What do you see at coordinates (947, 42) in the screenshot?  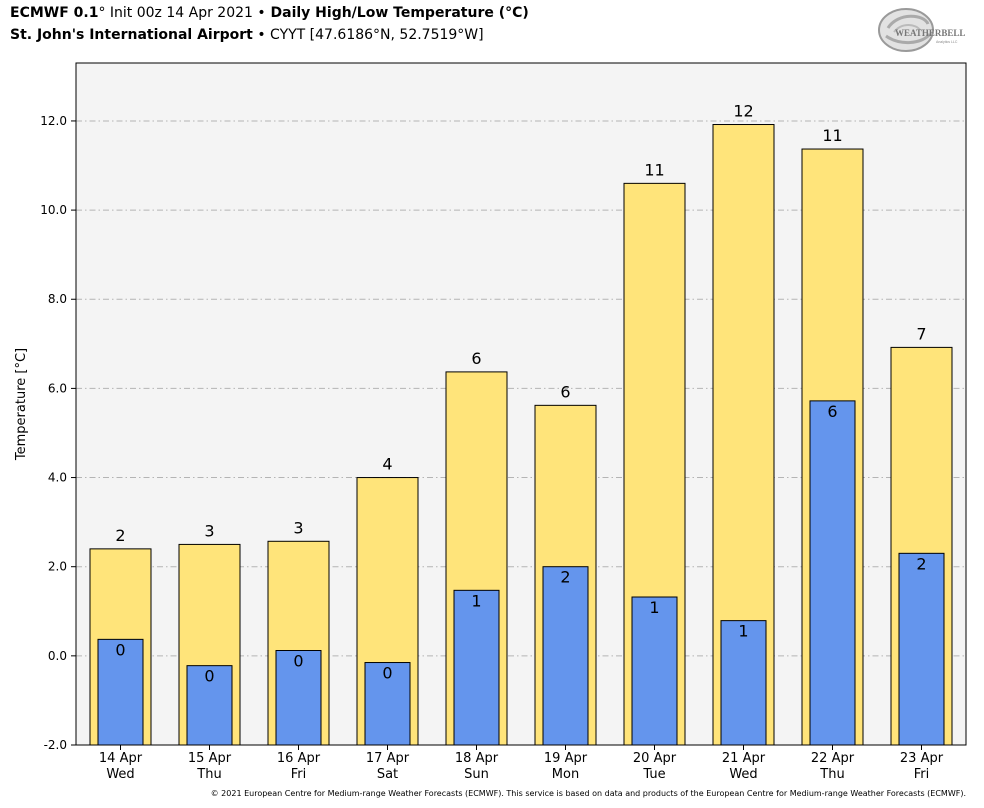 I see `logo-subtext: Analytics LLC` at bounding box center [947, 42].